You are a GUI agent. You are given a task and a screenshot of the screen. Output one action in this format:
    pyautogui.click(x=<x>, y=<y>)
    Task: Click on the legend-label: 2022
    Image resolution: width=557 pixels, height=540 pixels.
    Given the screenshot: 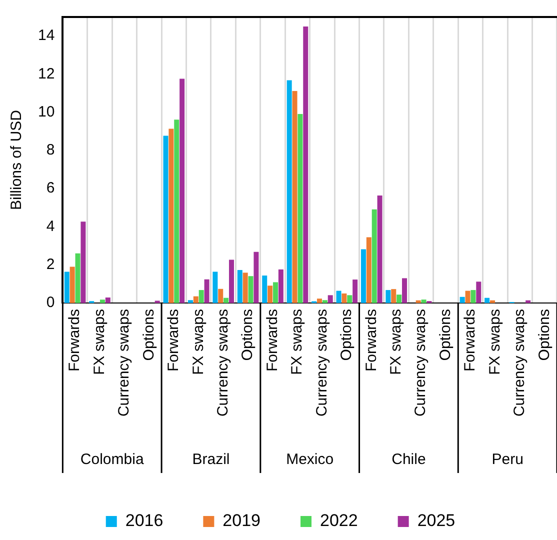 What is the action you would take?
    pyautogui.click(x=339, y=520)
    